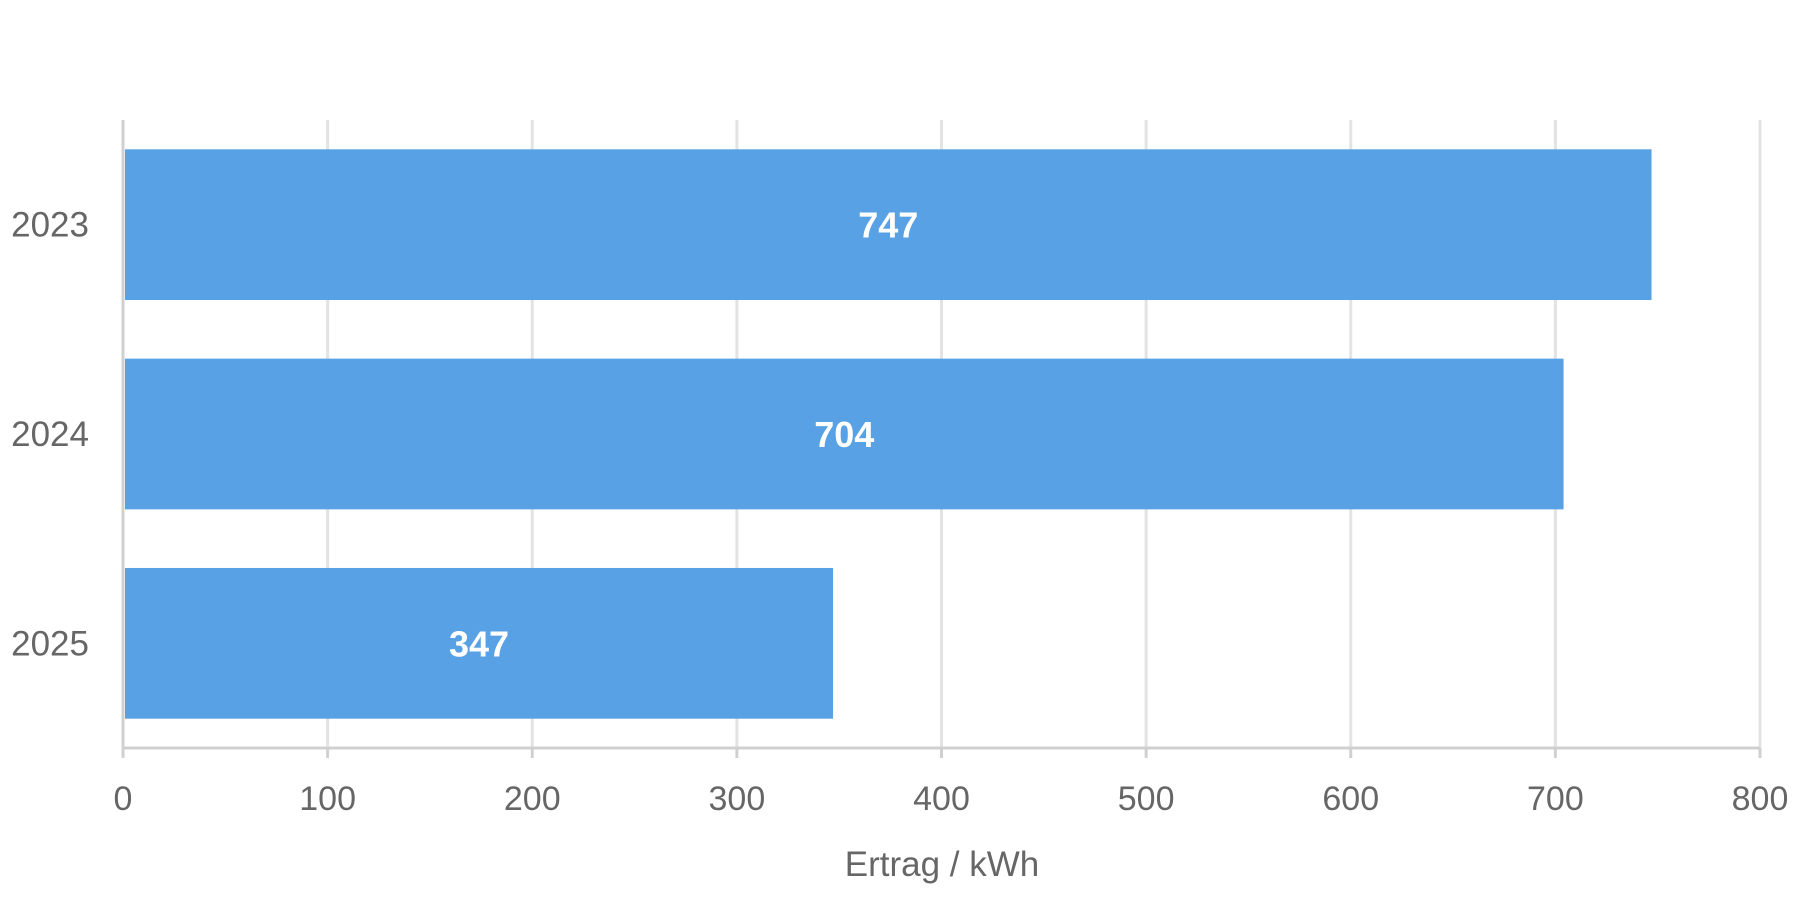 The height and width of the screenshot is (900, 1800). What do you see at coordinates (123, 799) in the screenshot?
I see `x-tick-label: 0` at bounding box center [123, 799].